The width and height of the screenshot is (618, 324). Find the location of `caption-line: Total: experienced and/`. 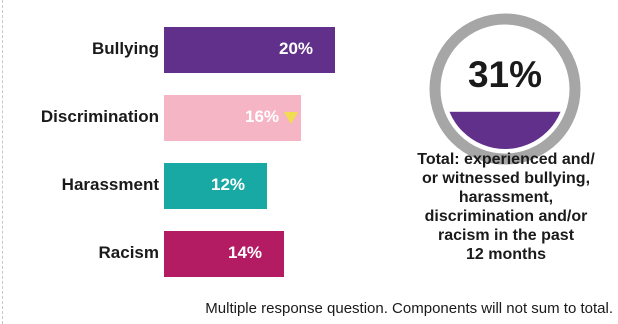

caption-line: Total: experienced and/ is located at coordinates (506, 159).